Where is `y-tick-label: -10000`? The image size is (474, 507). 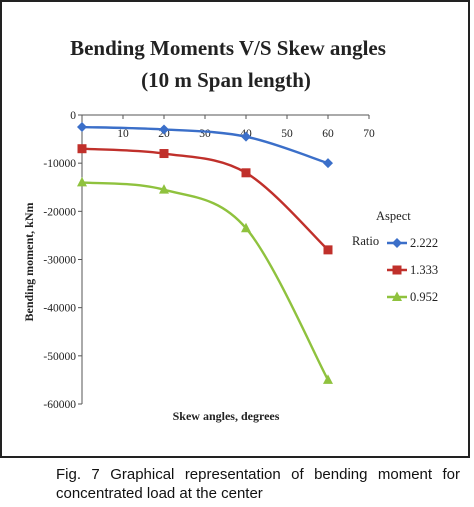
y-tick-label: -10000 is located at coordinates (59, 164).